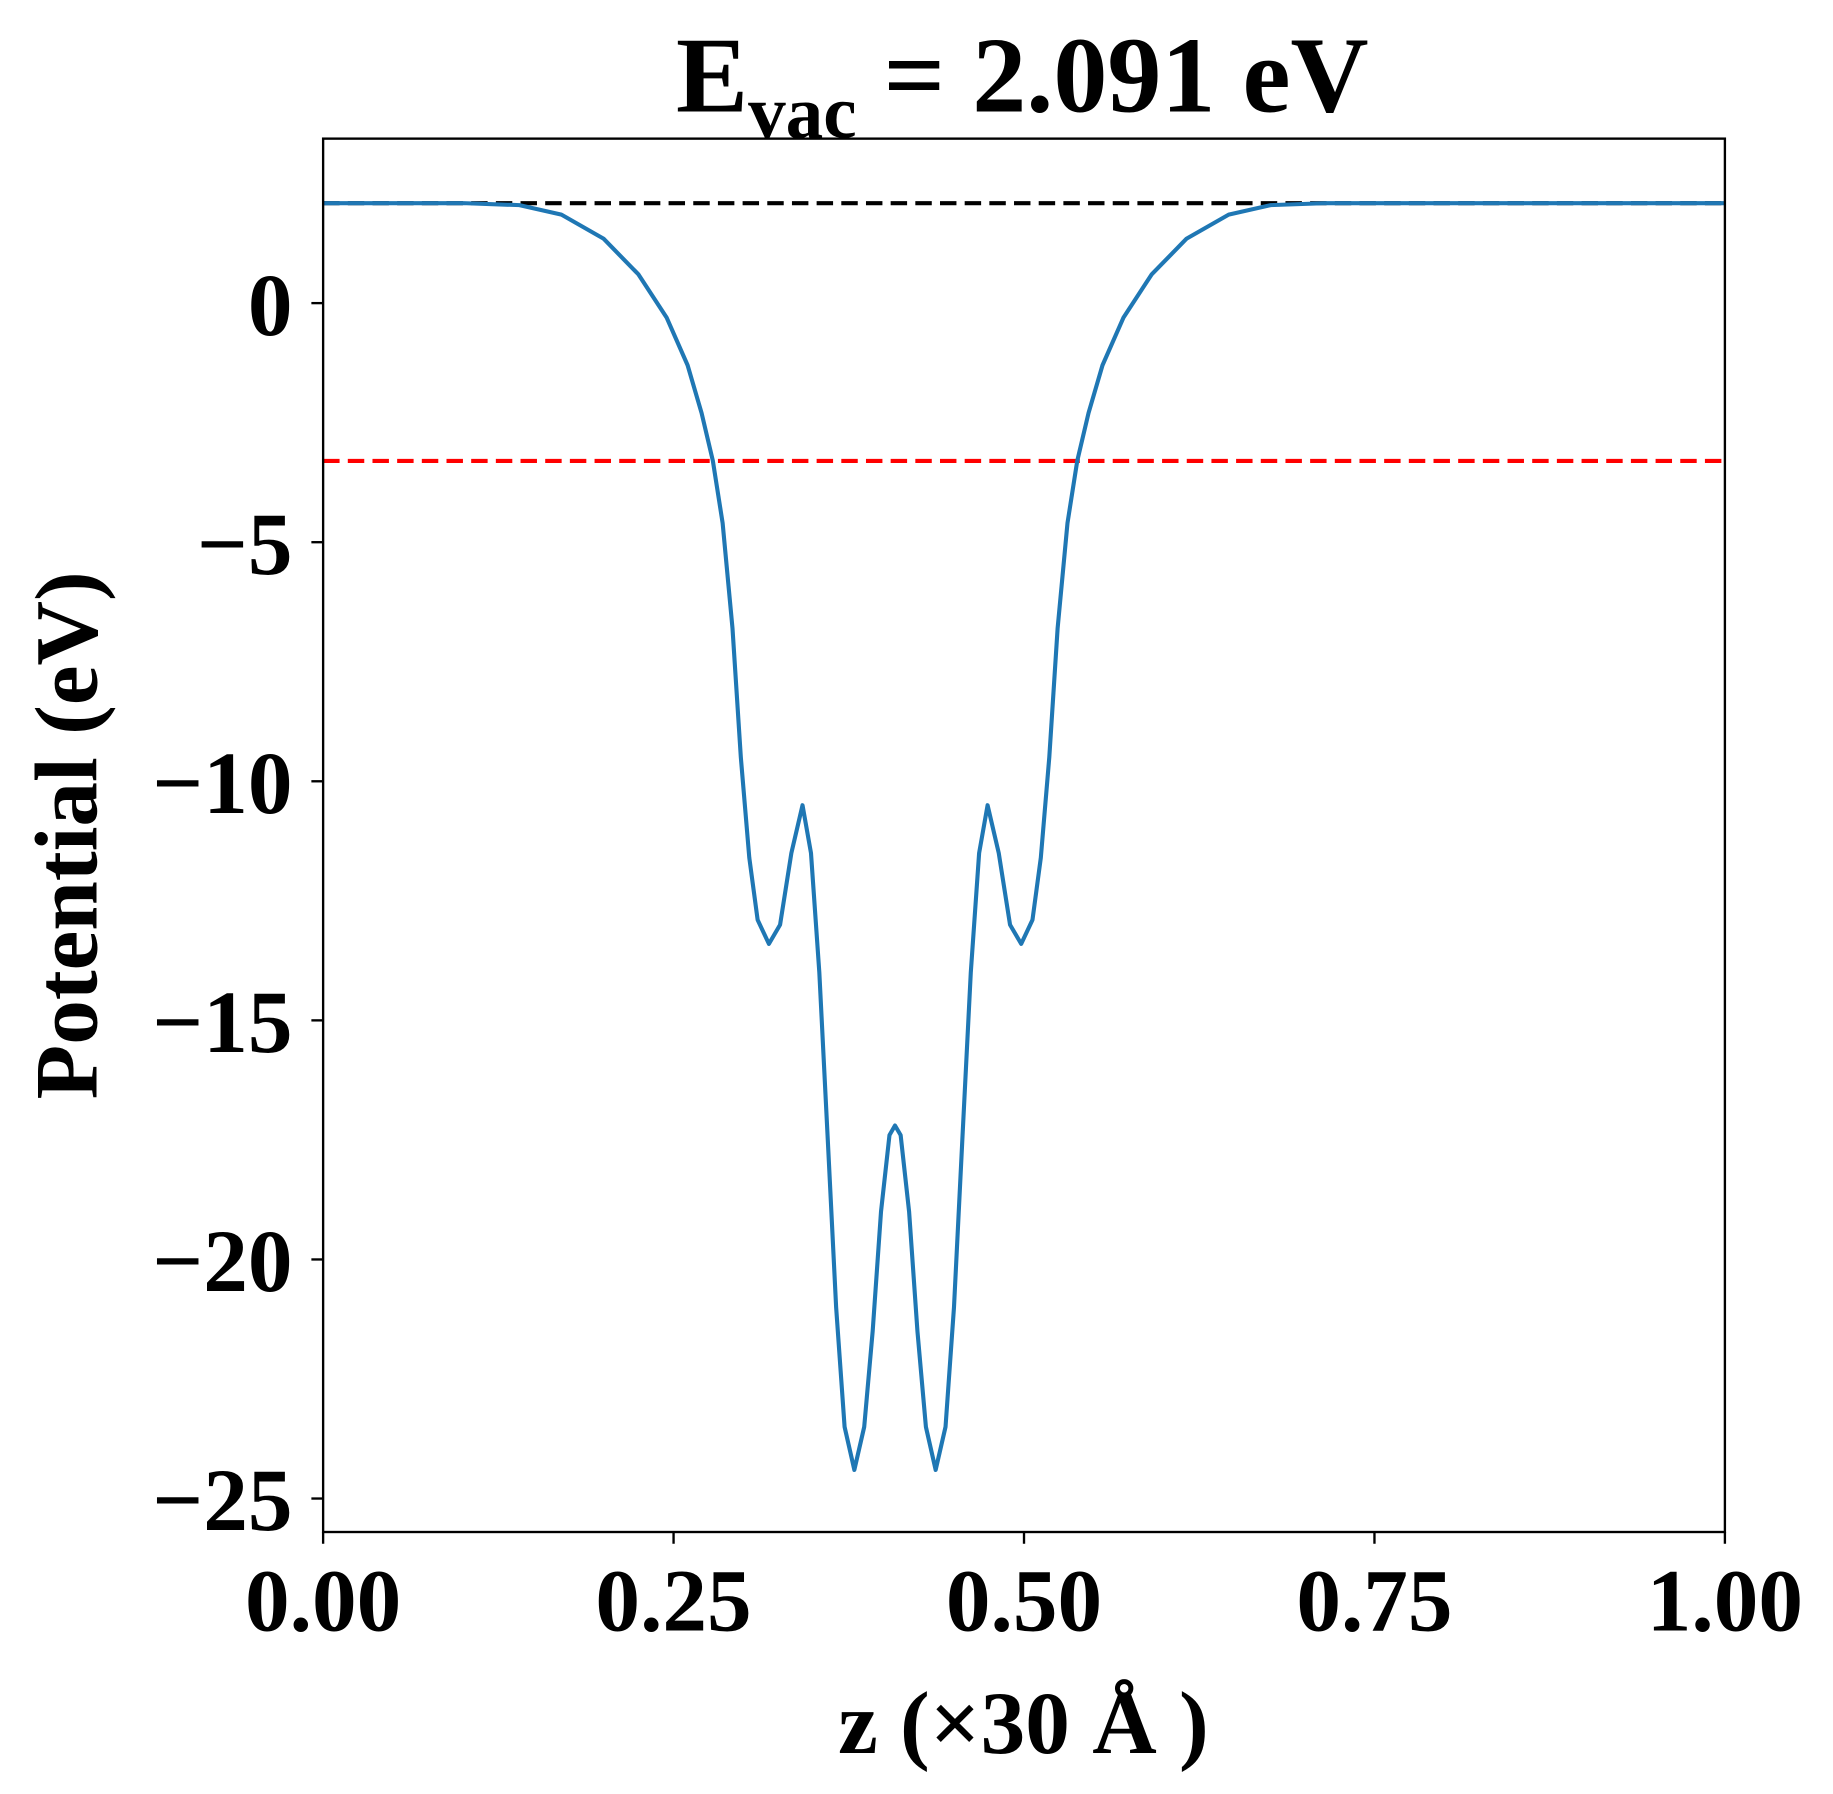 The width and height of the screenshot is (1833, 1794). Describe the element at coordinates (323, 1601) in the screenshot. I see `x-tick-label: 0.00` at that location.